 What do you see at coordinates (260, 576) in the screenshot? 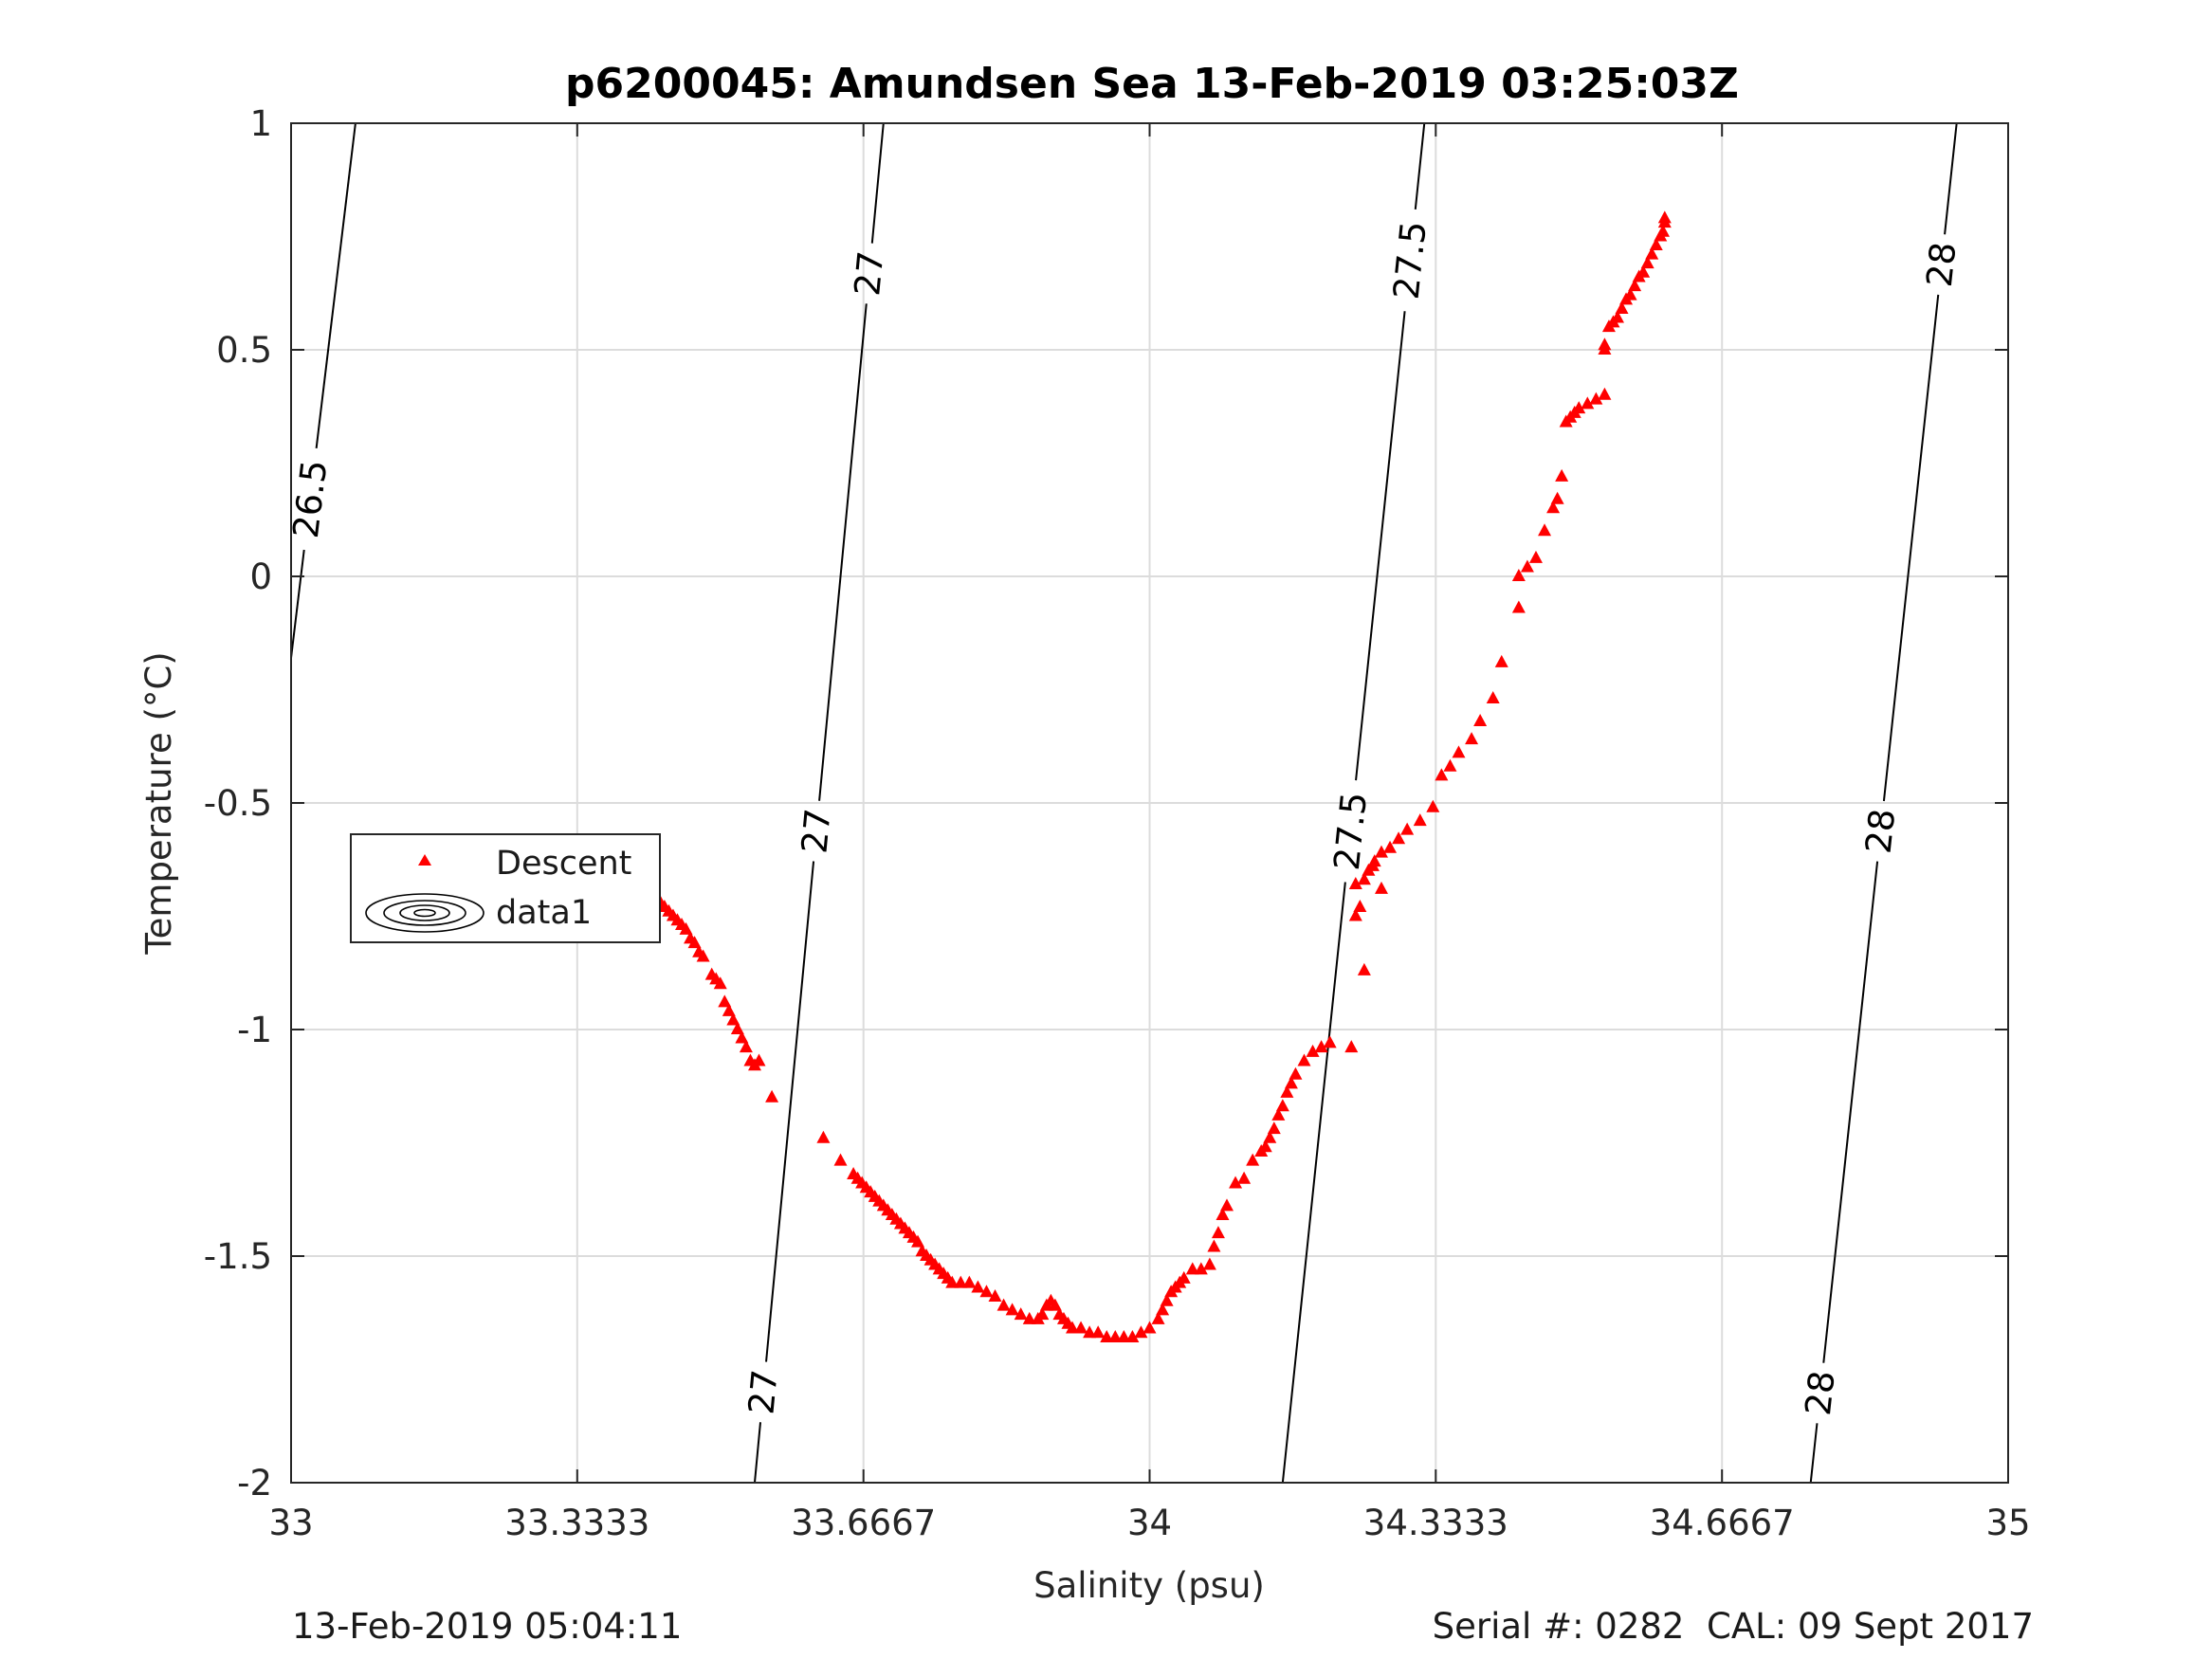
I see `y-tick-label: 0` at bounding box center [260, 576].